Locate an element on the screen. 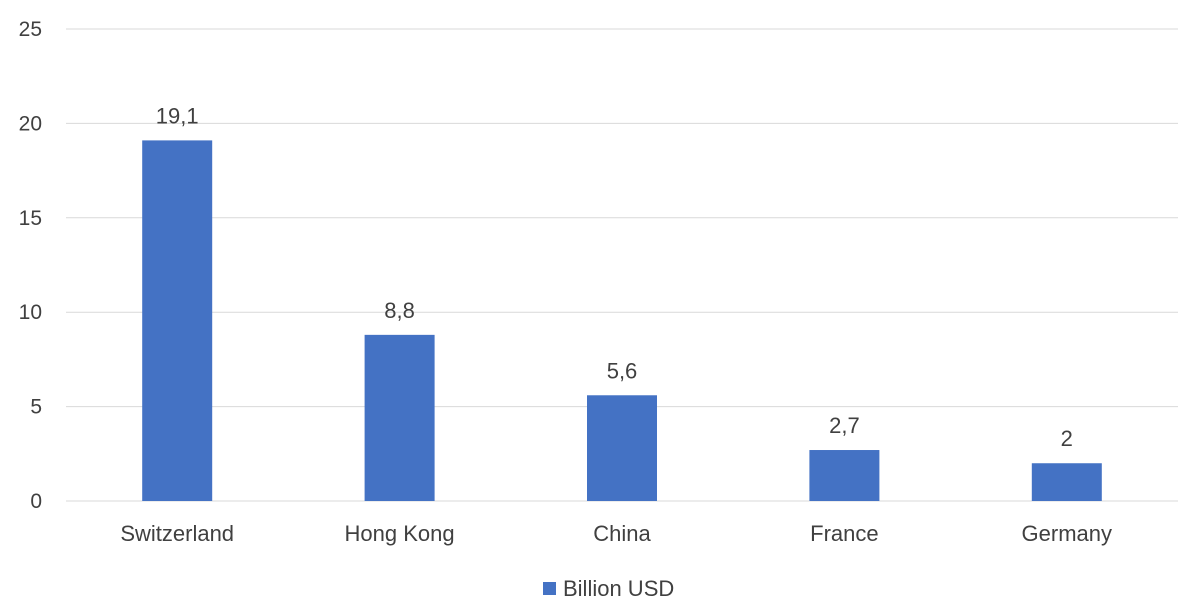 The width and height of the screenshot is (1204, 616). y-tick-label: 10 is located at coordinates (30, 312).